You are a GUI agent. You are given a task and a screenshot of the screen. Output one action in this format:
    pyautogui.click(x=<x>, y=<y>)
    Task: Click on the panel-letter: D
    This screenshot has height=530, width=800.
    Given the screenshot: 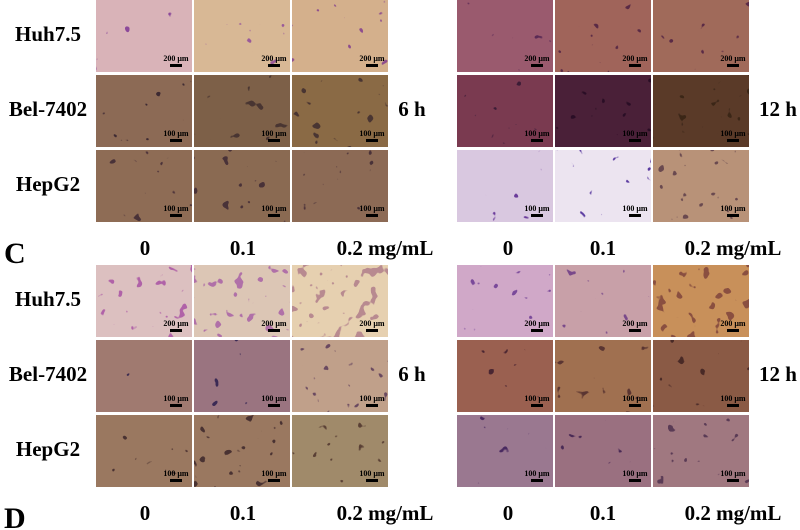 What is the action you would take?
    pyautogui.click(x=15, y=516)
    